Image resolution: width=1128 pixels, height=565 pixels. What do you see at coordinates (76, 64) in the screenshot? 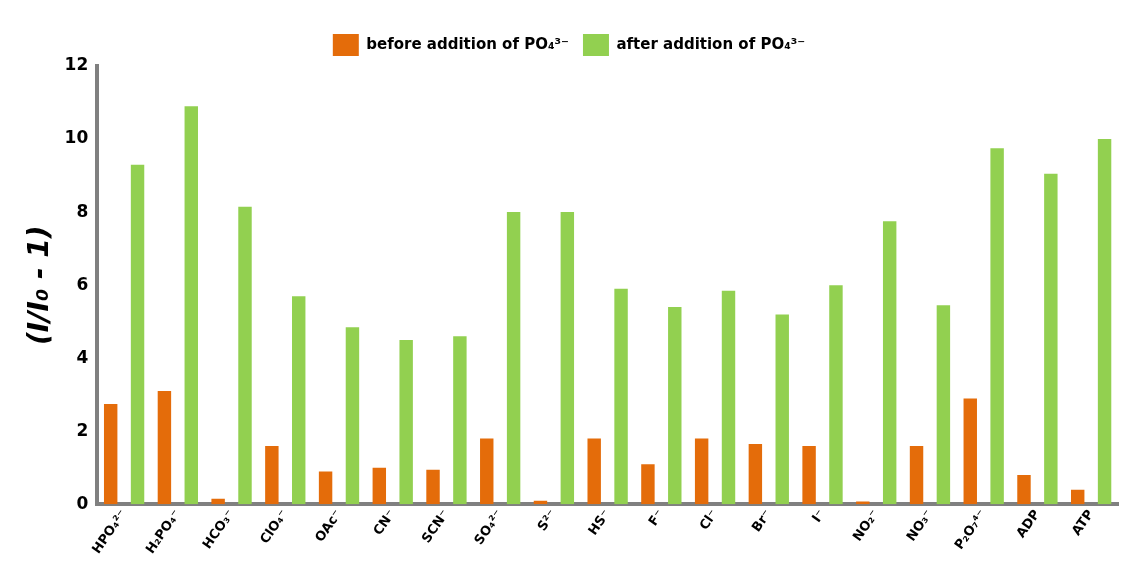
I see `y-tick-label: 12` at bounding box center [76, 64].